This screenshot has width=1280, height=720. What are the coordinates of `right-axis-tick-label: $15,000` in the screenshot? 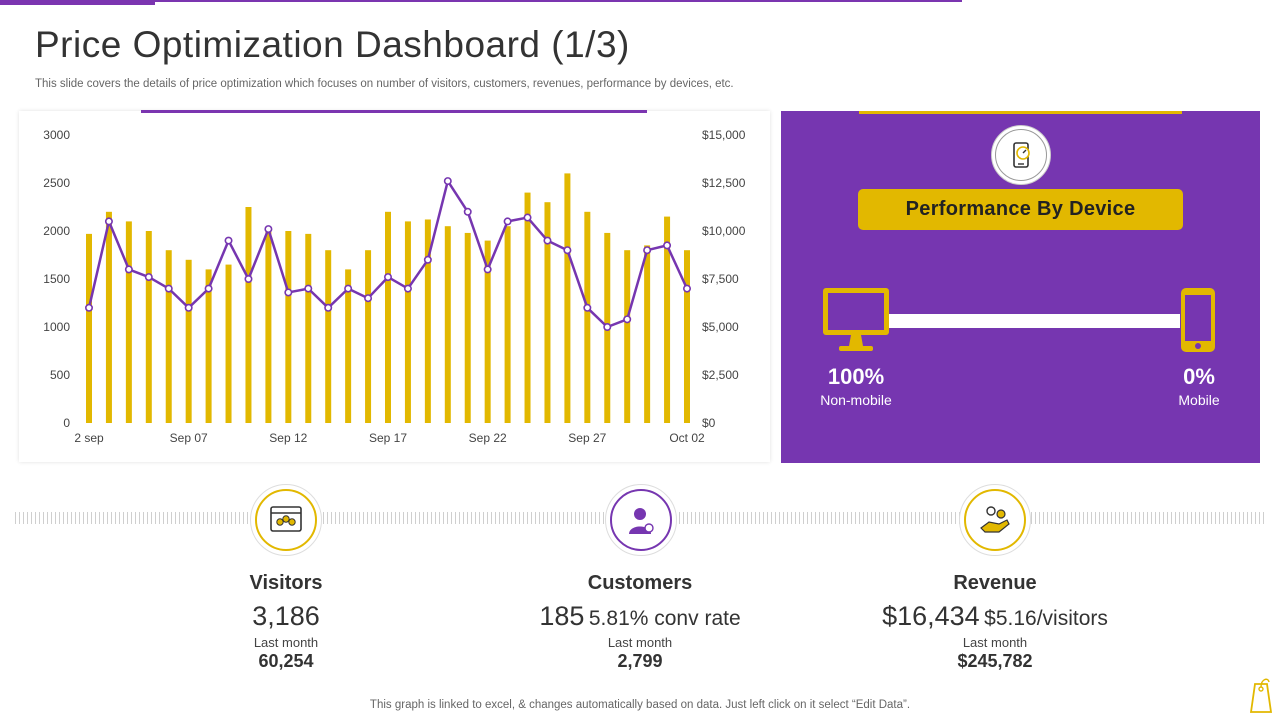 It's located at (724, 135).